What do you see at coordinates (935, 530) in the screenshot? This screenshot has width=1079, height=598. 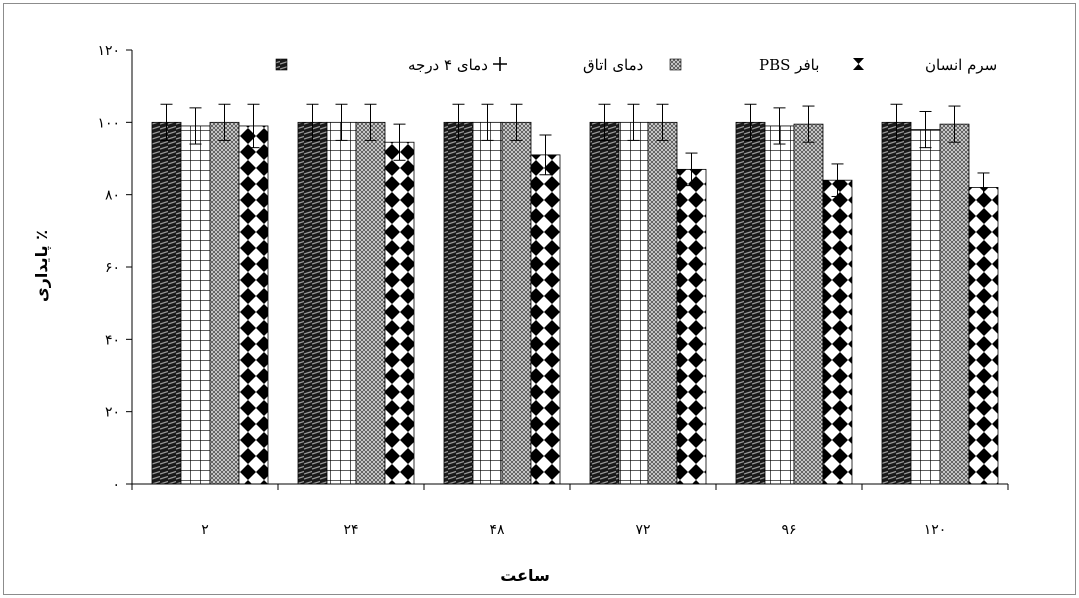 I see `x-tick-label-6: ۱۲۰` at bounding box center [935, 530].